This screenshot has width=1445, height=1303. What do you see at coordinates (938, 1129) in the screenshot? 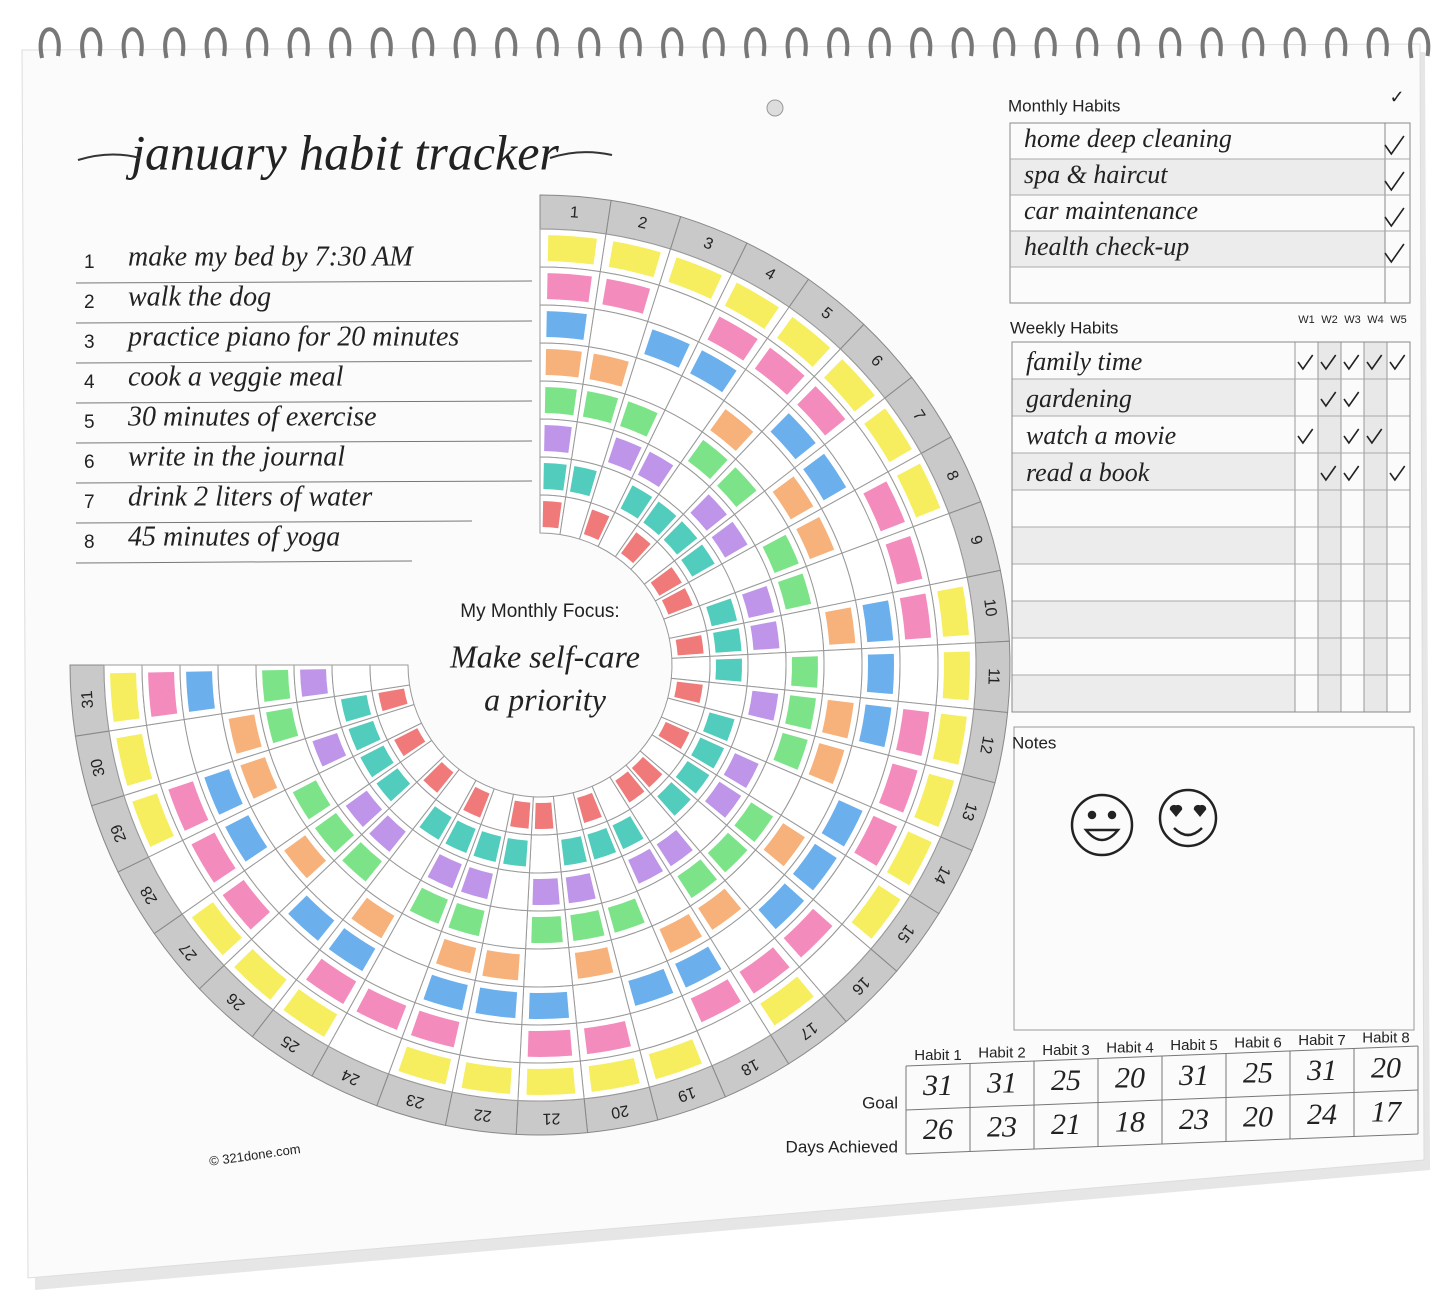
I see `achieved-value: 26` at bounding box center [938, 1129].